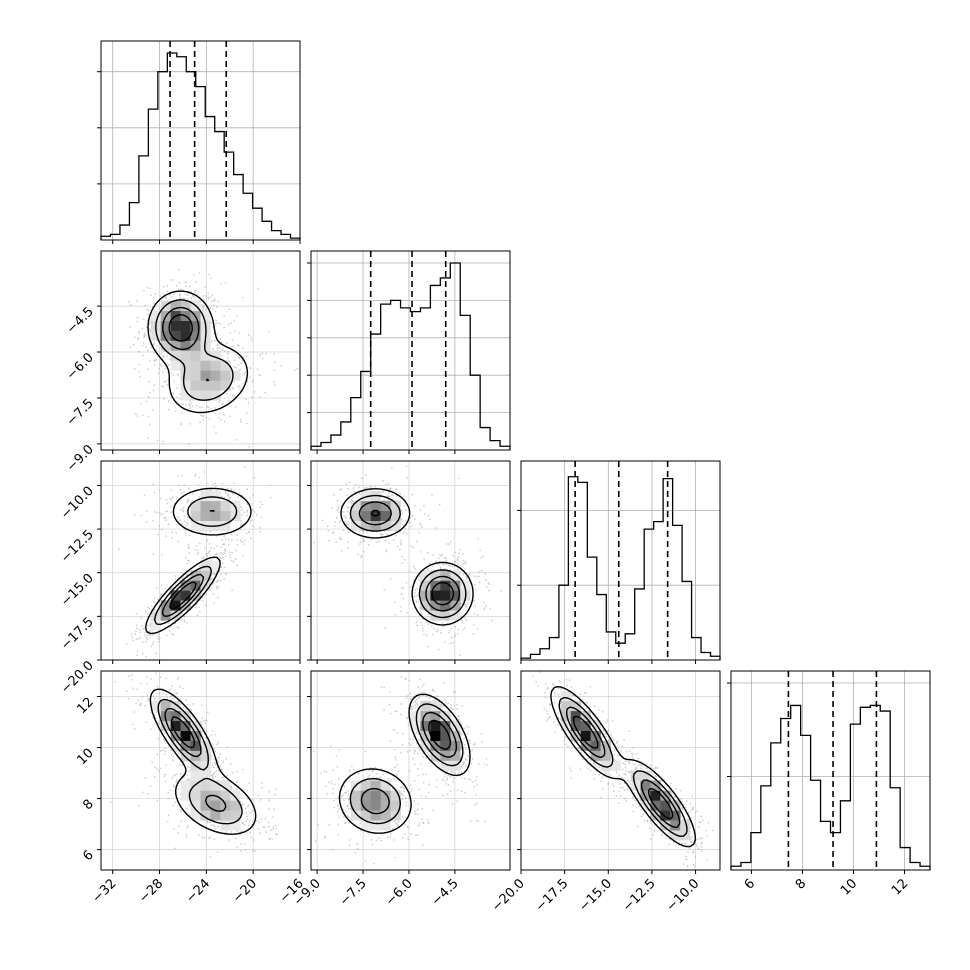 This screenshot has width=970, height=970. I want to click on x-tick-label: −32, so click(105, 891).